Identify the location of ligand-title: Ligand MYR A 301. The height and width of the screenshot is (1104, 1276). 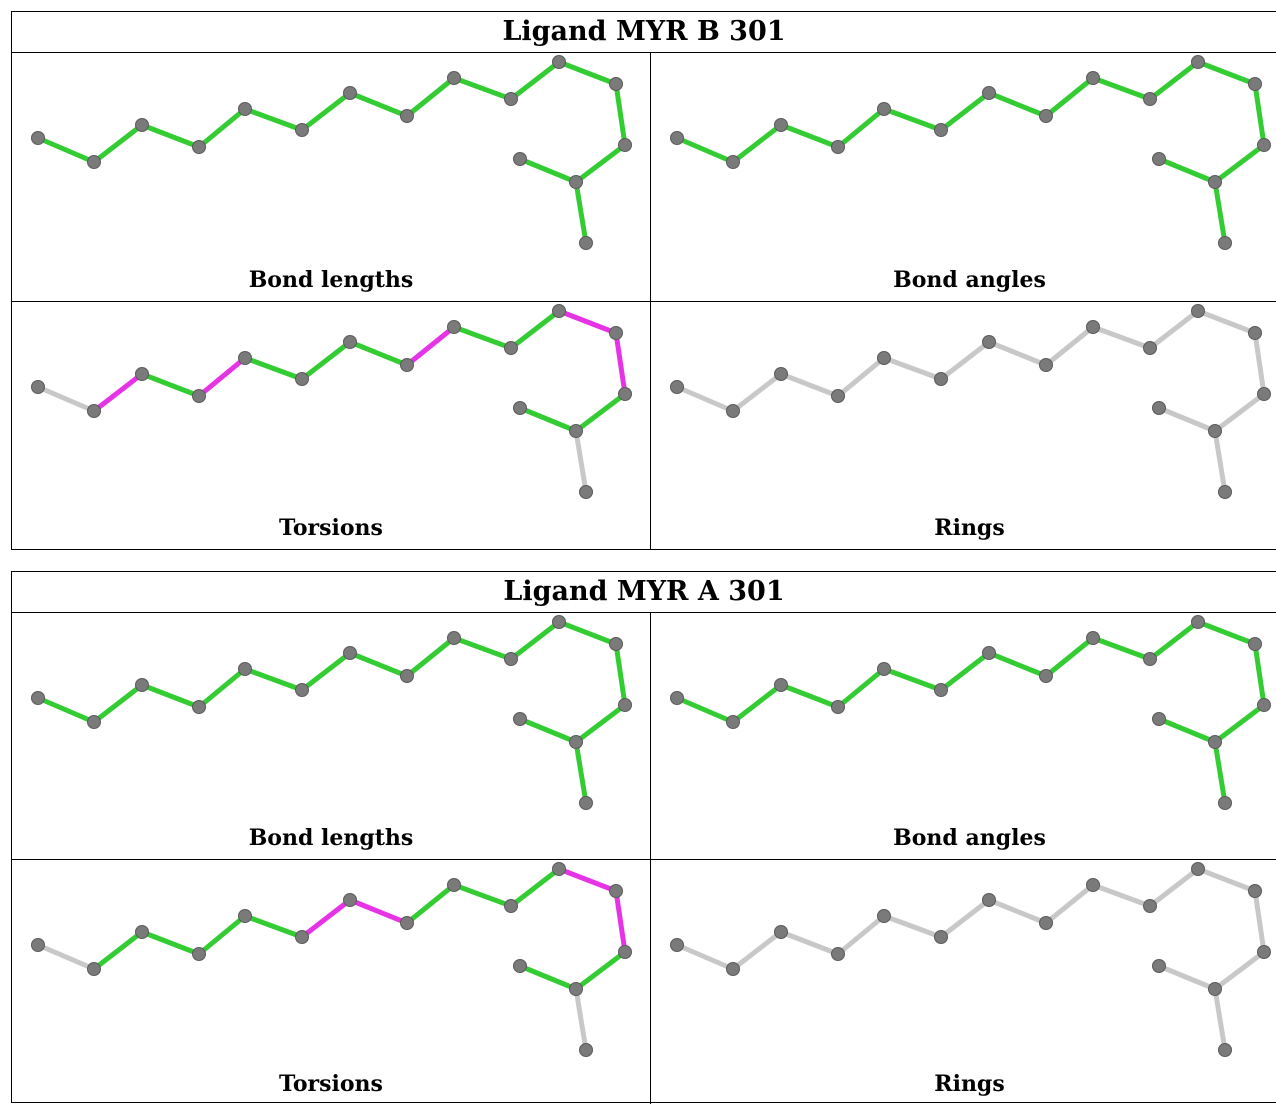
(644, 591).